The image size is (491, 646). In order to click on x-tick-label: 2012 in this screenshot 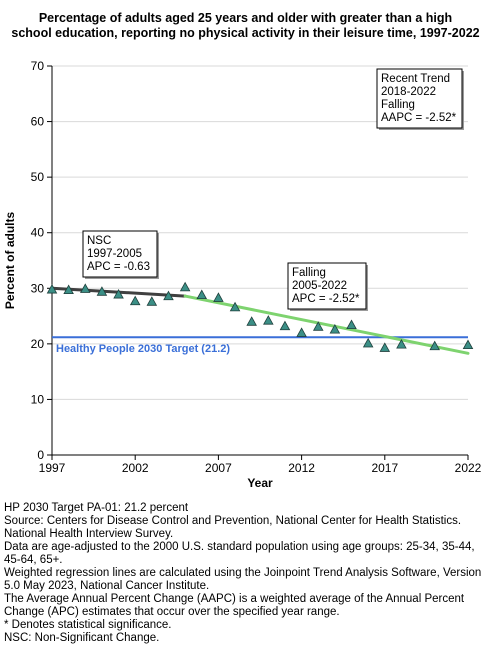, I will do `click(301, 468)`.